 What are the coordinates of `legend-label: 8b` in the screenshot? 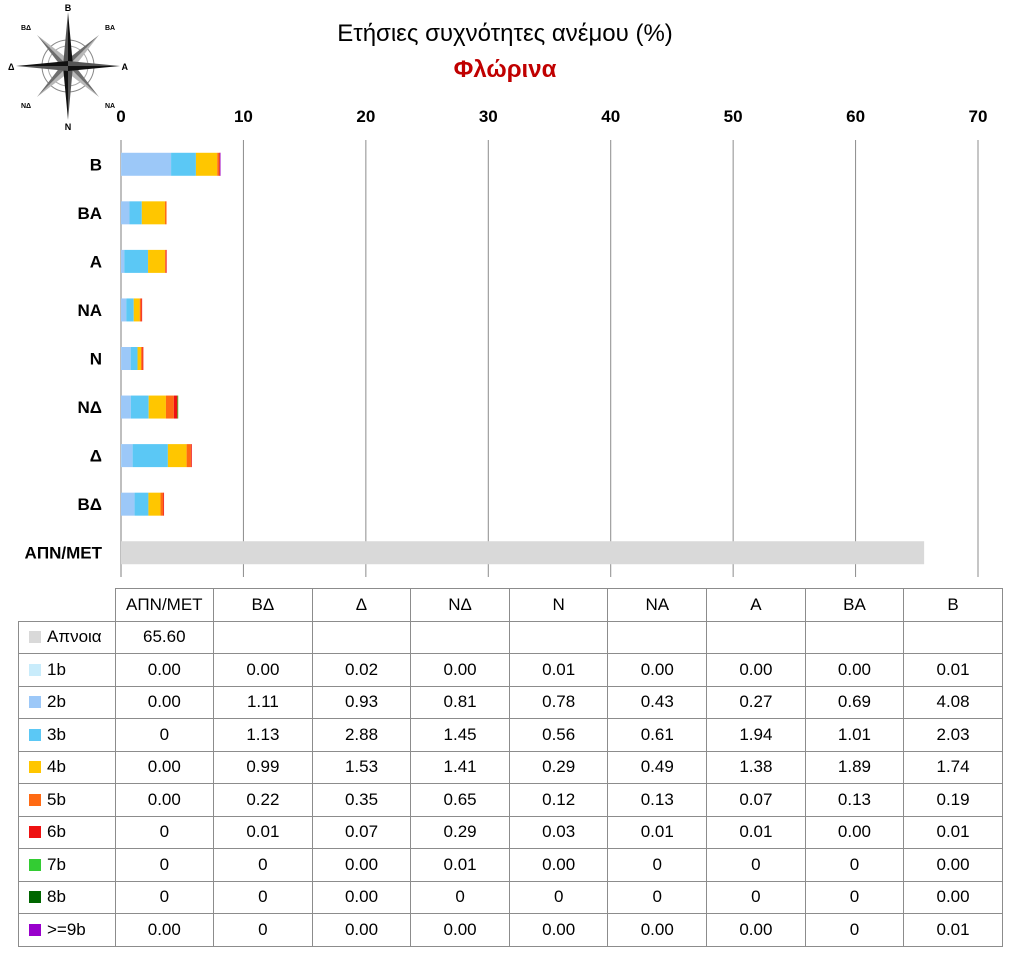 It's located at (56, 897).